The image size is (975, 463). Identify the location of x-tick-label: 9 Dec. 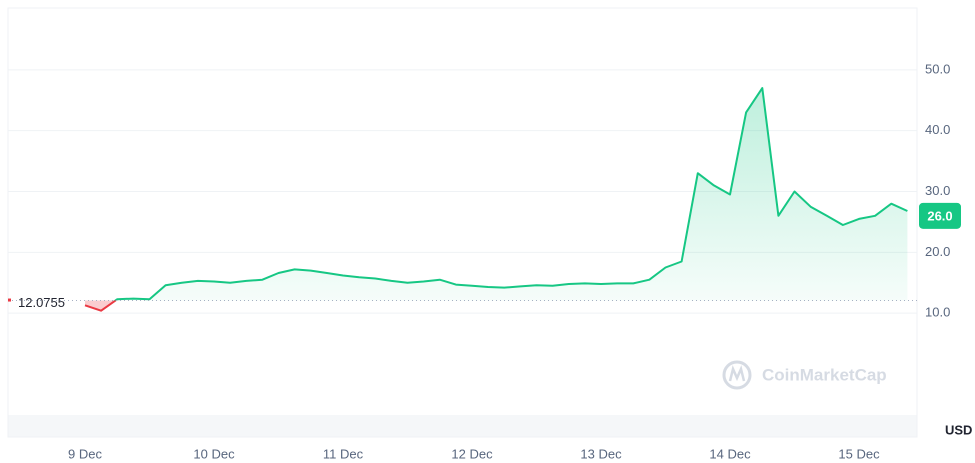
(85, 453).